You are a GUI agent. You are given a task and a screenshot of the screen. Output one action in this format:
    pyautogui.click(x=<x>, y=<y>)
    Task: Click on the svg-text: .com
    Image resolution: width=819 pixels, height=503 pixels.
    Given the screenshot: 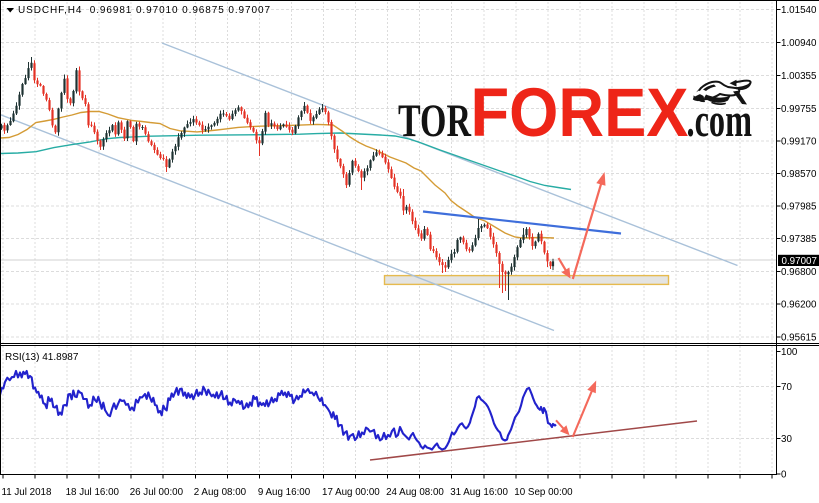 What is the action you would take?
    pyautogui.click(x=720, y=120)
    